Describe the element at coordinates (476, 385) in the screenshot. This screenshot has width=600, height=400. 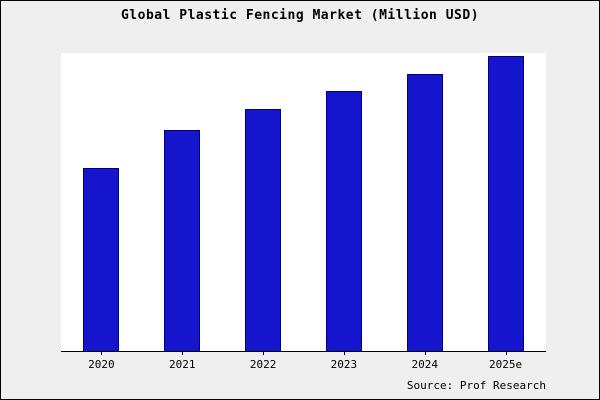
I see `source-credit: Source: Prof Research` at that location.